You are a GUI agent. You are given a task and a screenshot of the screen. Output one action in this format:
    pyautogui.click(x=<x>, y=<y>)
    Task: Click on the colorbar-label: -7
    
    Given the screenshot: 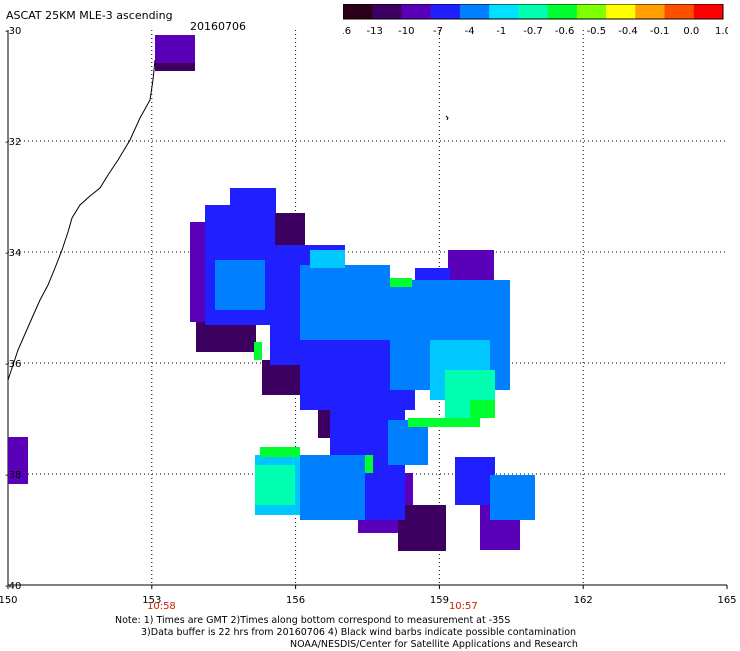 What is the action you would take?
    pyautogui.click(x=438, y=31)
    